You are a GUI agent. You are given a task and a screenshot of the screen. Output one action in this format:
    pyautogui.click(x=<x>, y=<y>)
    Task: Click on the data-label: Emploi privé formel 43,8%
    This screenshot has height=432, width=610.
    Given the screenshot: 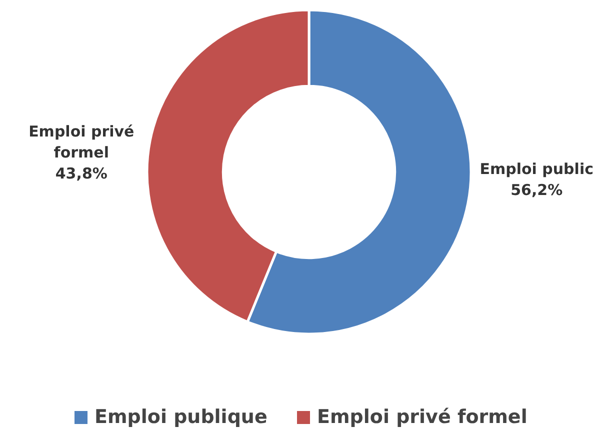 What is the action you would take?
    pyautogui.click(x=81, y=152)
    